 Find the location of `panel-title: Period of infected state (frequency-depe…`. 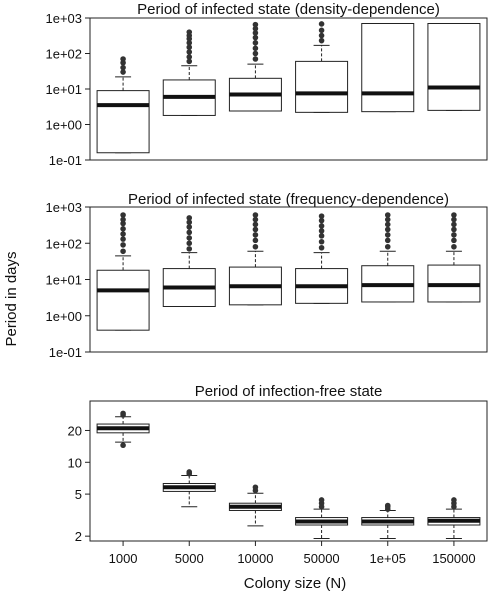

panel-title: Period of infected state (frequency-depe… is located at coordinates (288, 199).